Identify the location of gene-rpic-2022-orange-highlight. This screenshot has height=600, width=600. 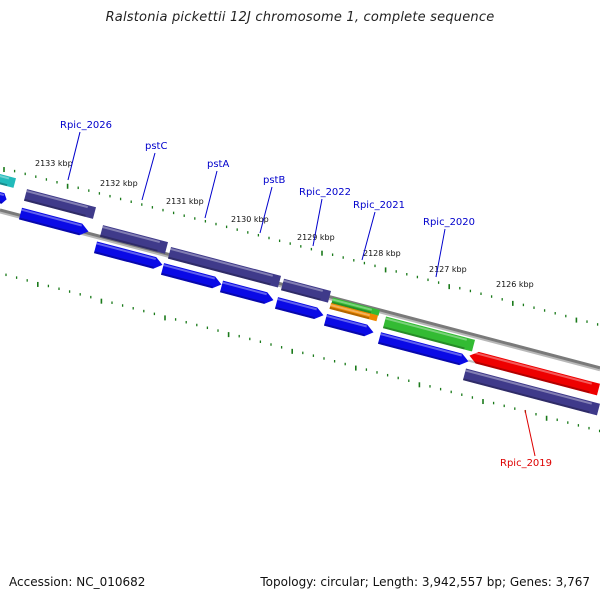
(350, 310).